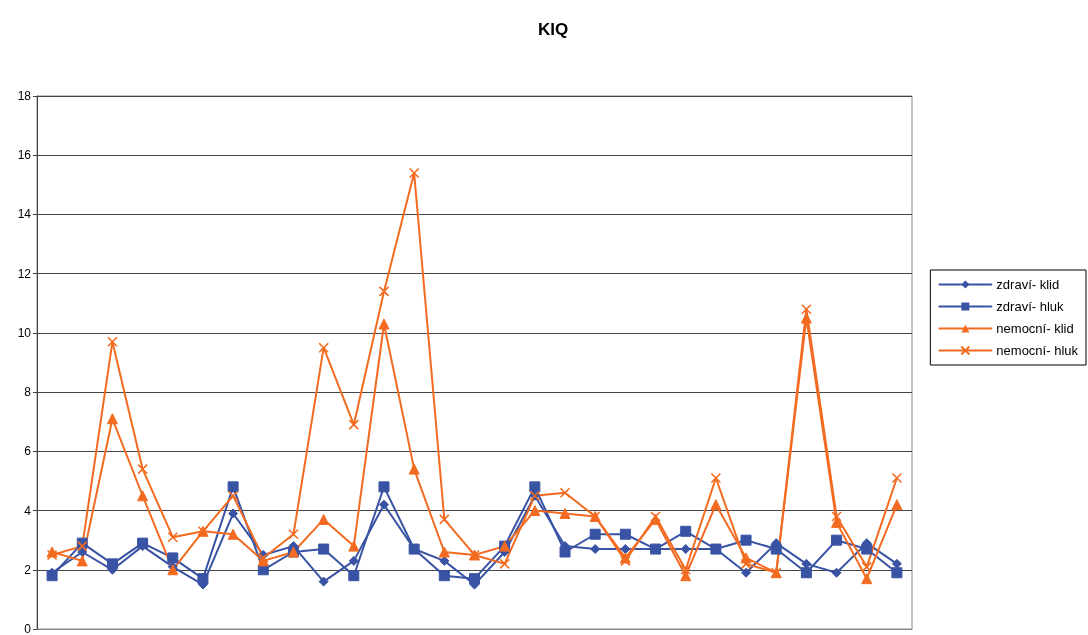 The image size is (1088, 635). Describe the element at coordinates (24, 273) in the screenshot. I see `y-tick-label: 12` at that location.